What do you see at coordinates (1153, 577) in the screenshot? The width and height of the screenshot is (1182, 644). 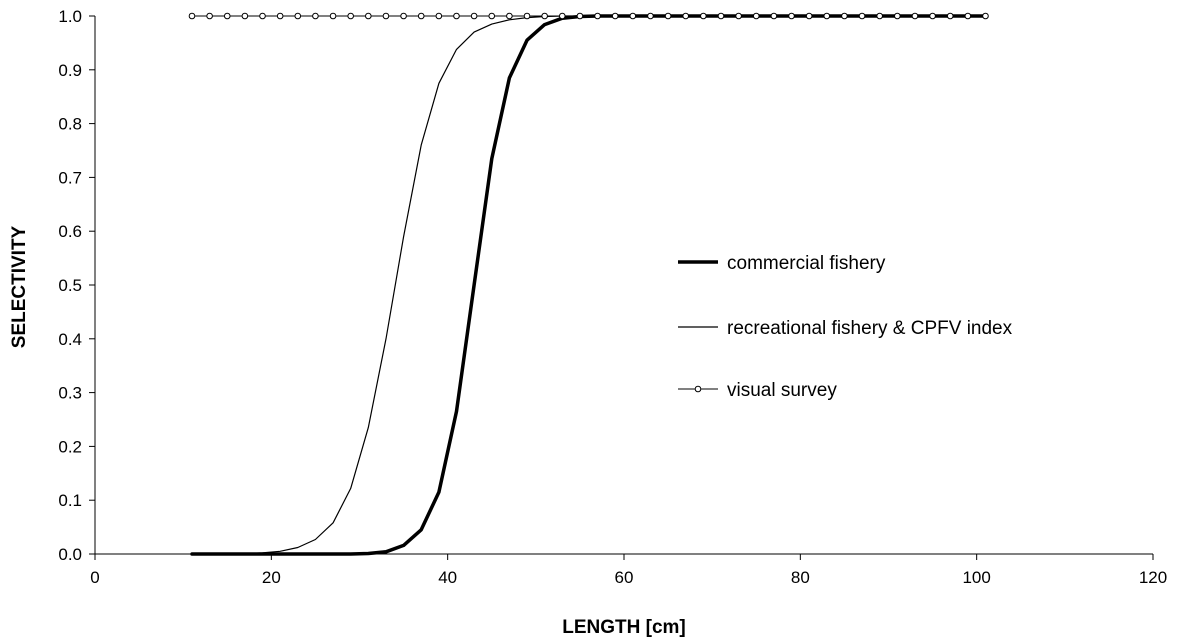 I see `x-tick-label: 120` at bounding box center [1153, 577].